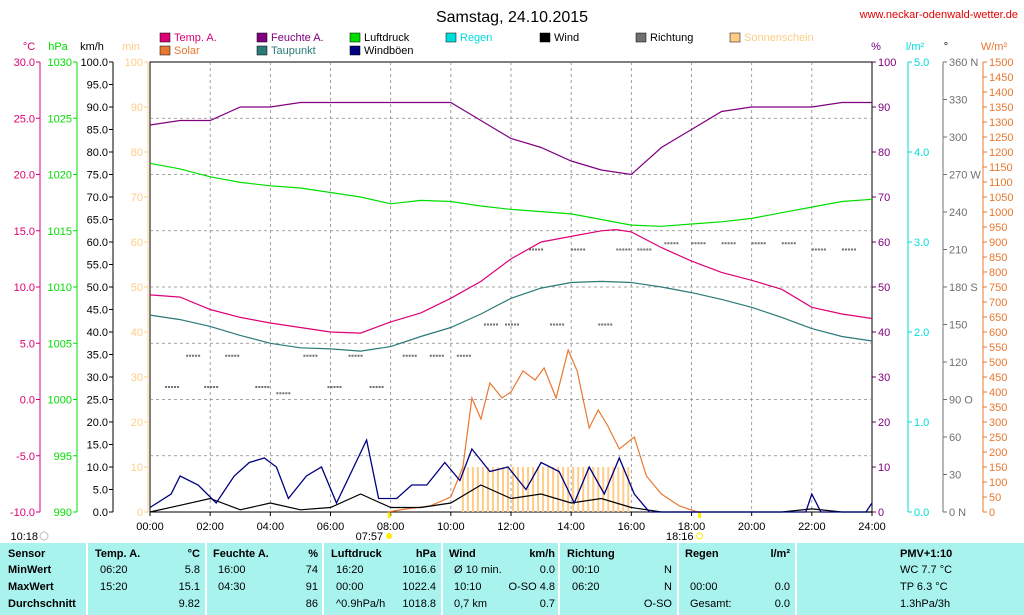 The image size is (1024, 615). Describe the element at coordinates (134, 63) in the screenshot. I see `sunshine-tick-label: 100` at that location.